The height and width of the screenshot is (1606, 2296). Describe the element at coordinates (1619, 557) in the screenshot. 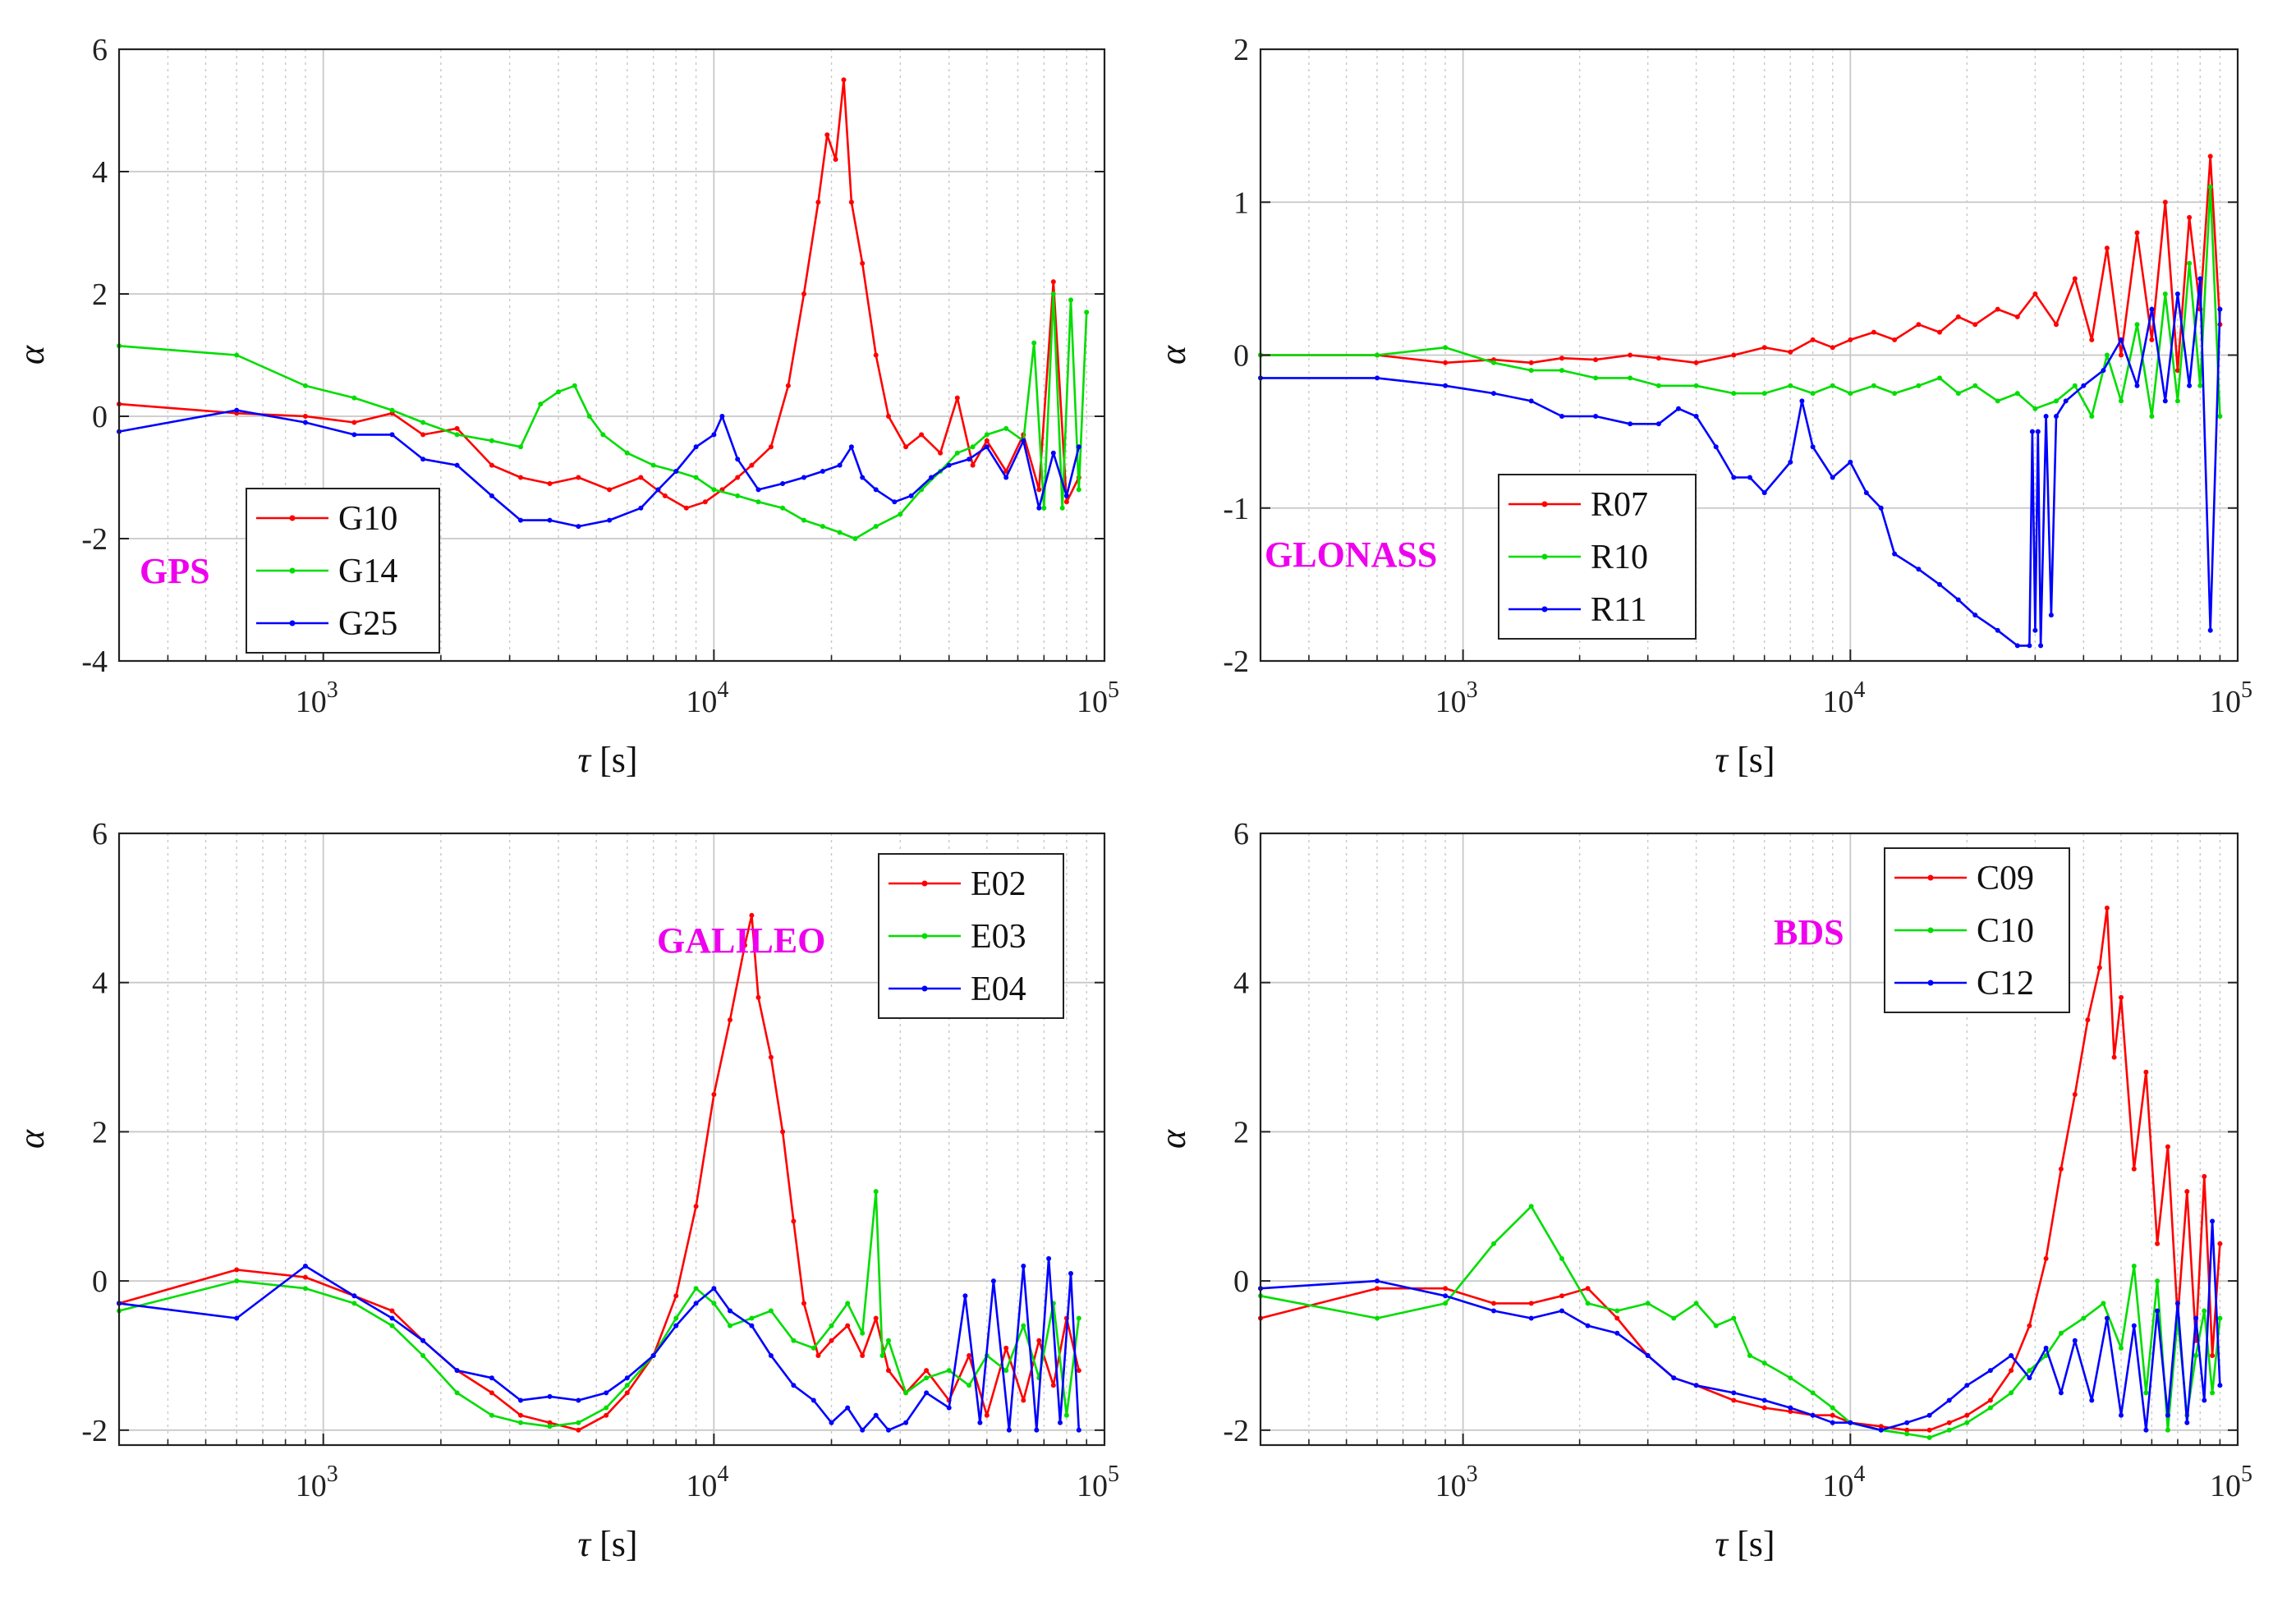

I see `legend-label-r10: R10` at that location.